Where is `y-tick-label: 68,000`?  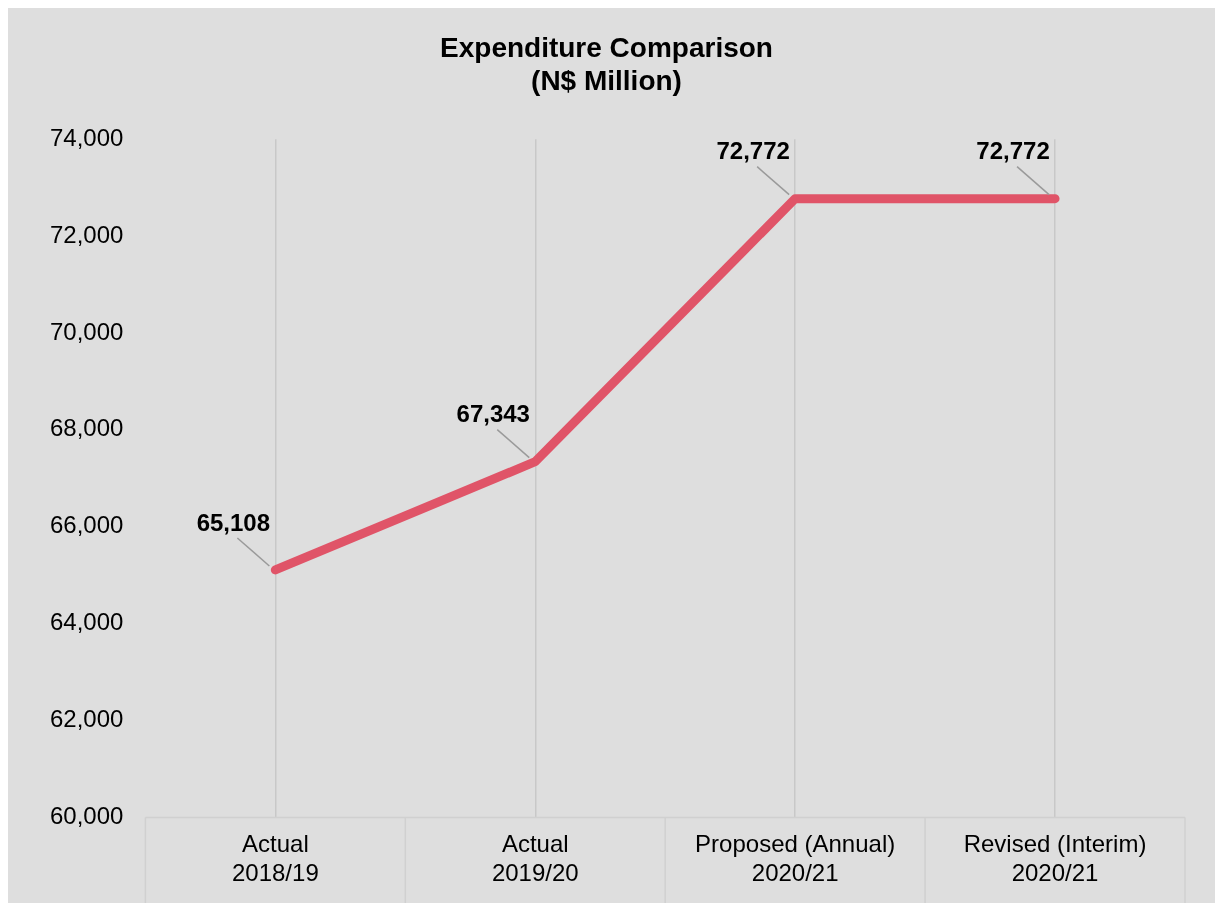 y-tick-label: 68,000 is located at coordinates (87, 428).